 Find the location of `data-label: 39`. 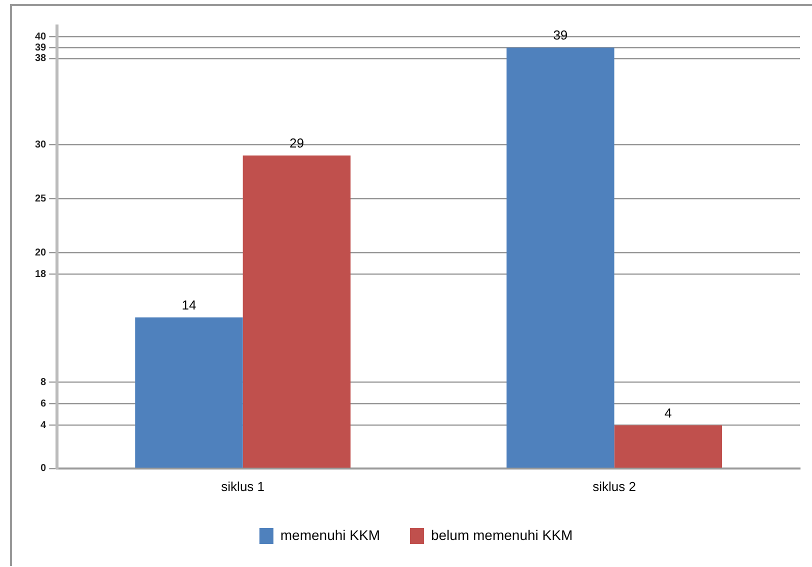

data-label: 39 is located at coordinates (560, 35).